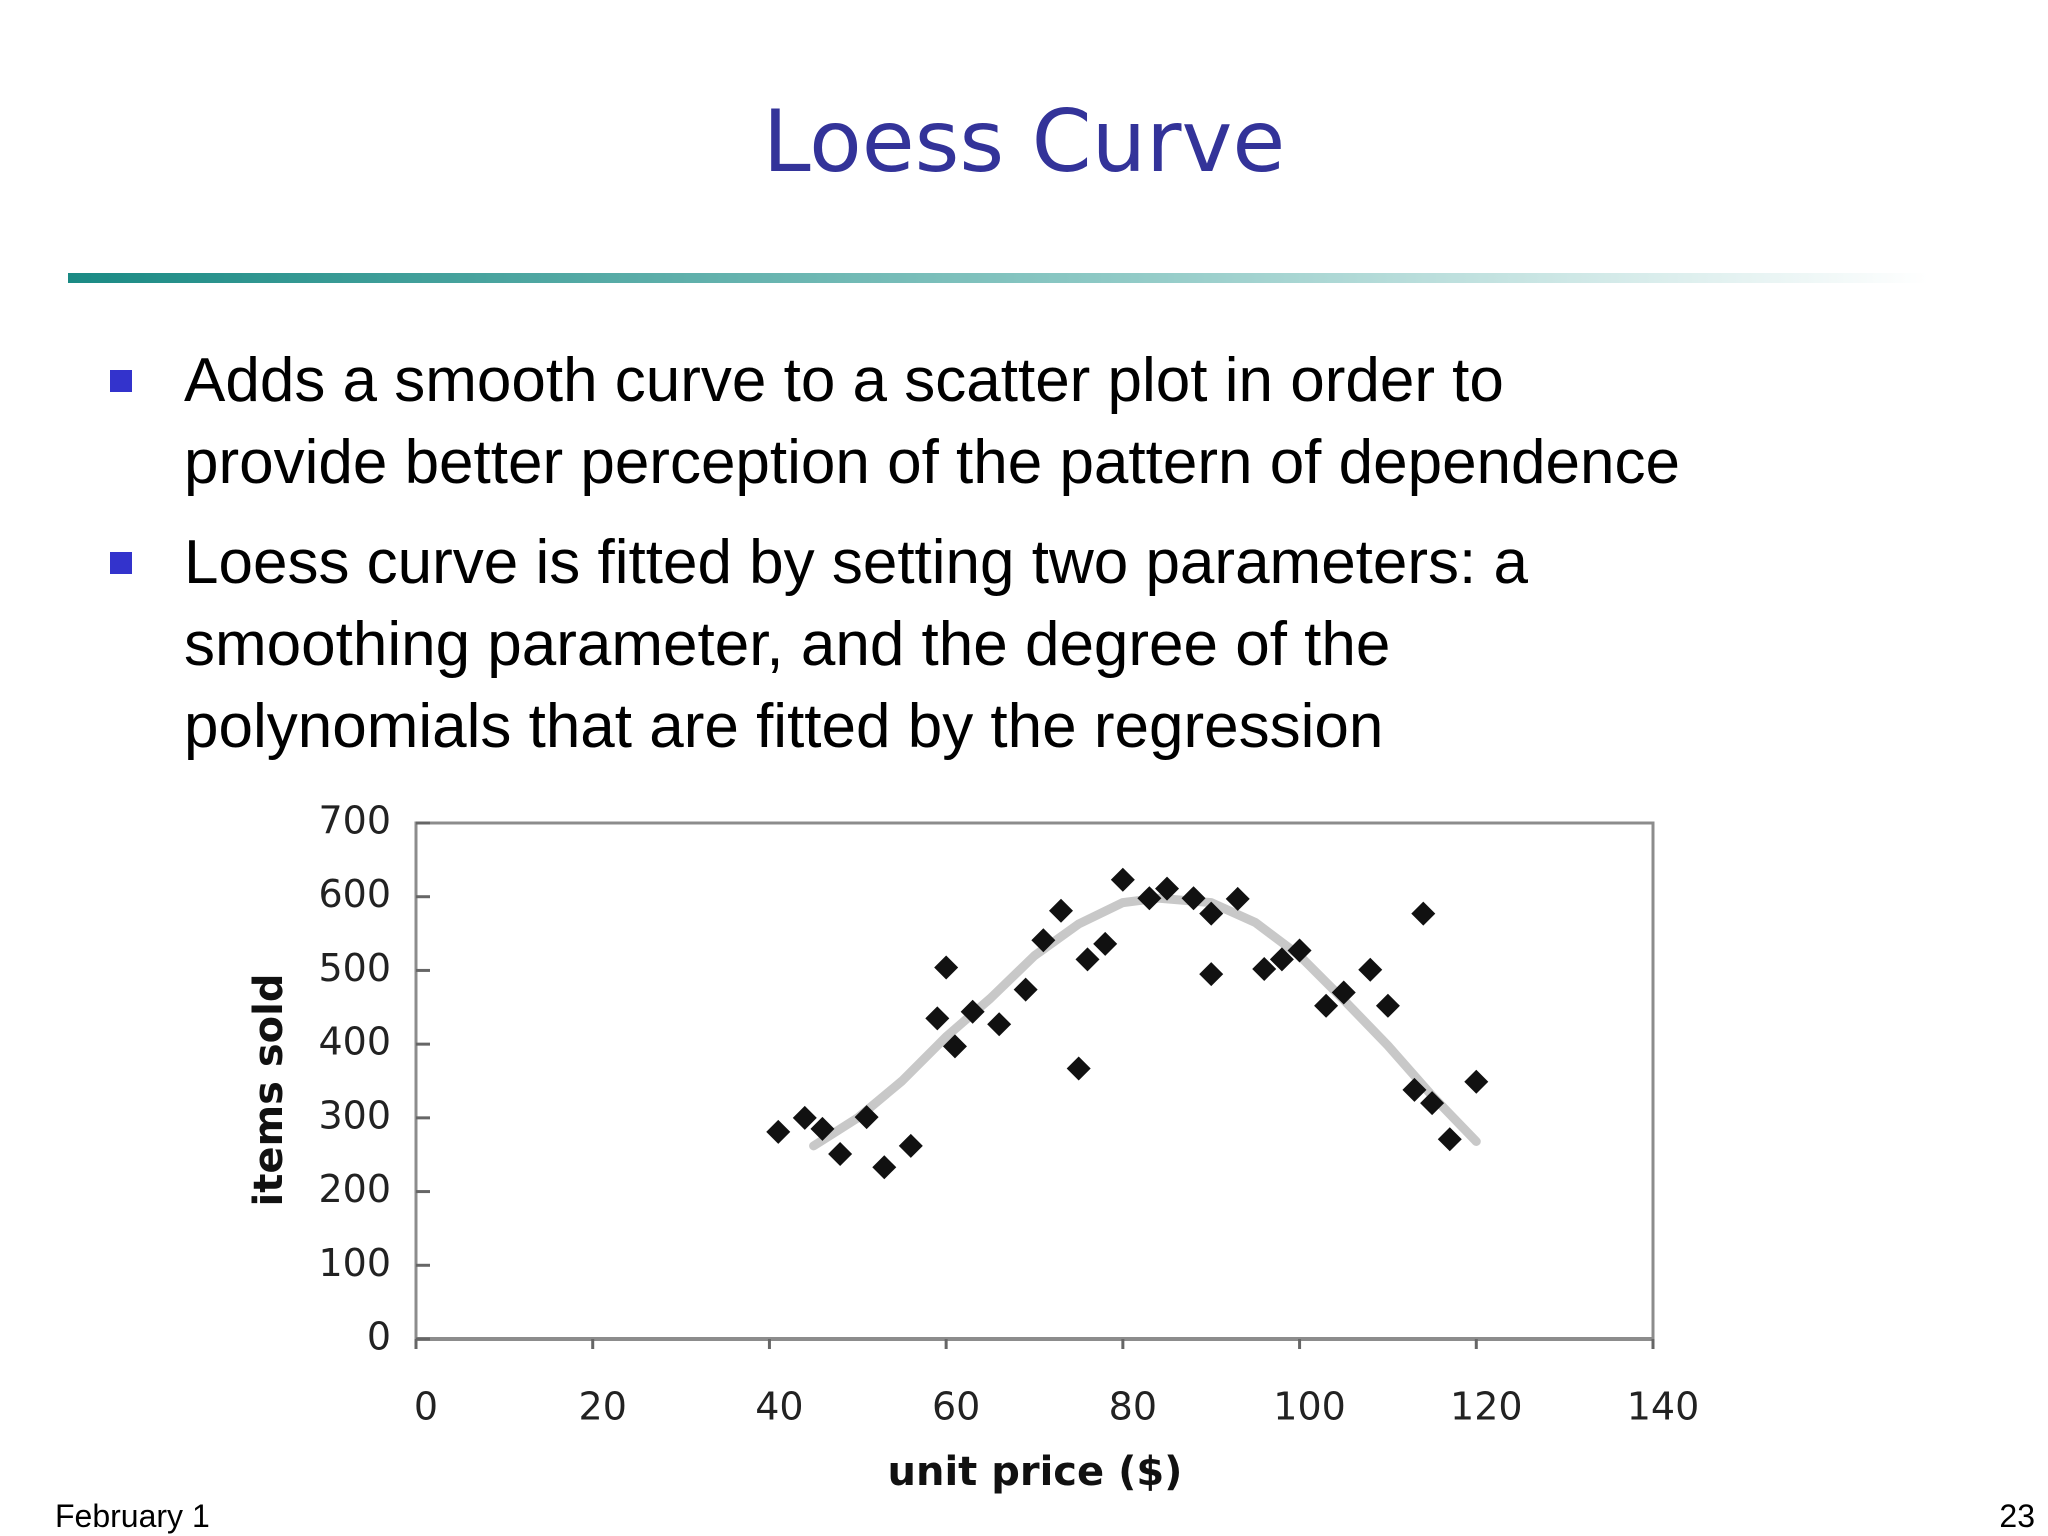 The height and width of the screenshot is (1536, 2048). What do you see at coordinates (354, 894) in the screenshot?
I see `y-tick-label: 600` at bounding box center [354, 894].